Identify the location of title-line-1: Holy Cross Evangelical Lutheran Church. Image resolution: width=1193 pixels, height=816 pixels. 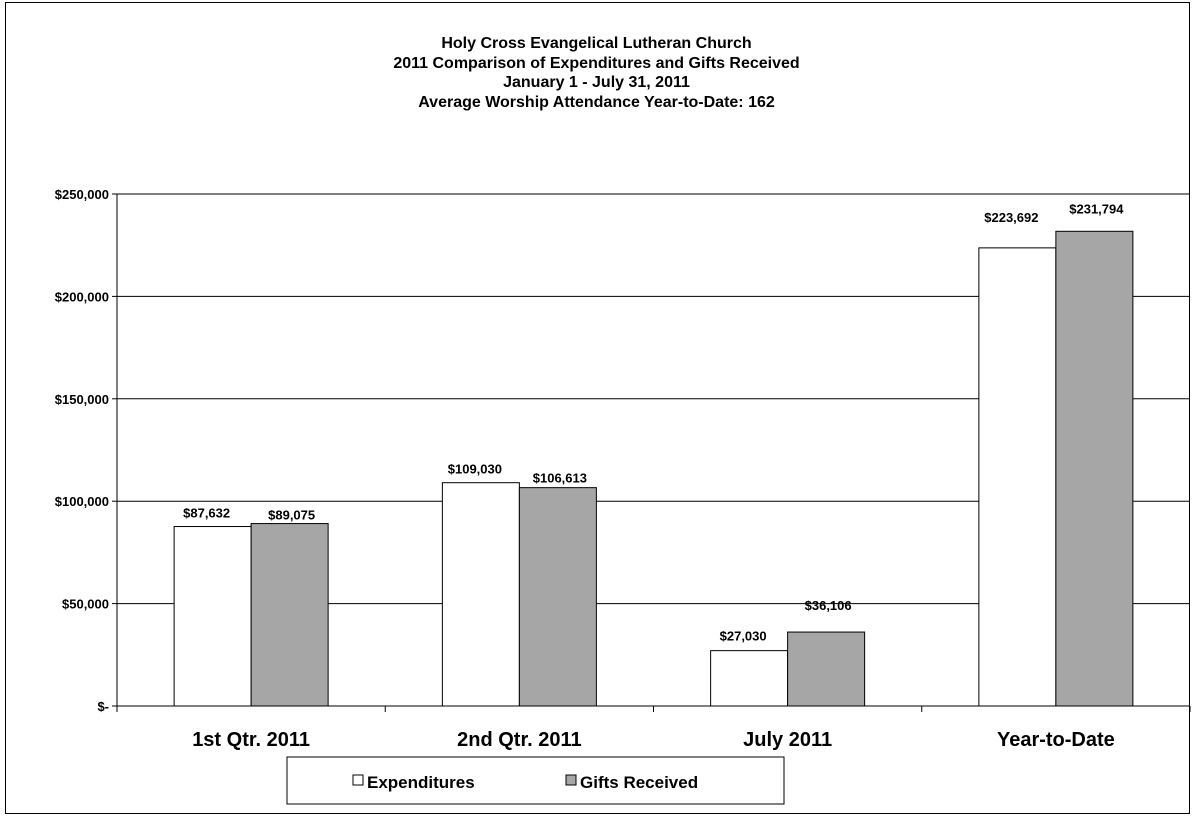
(596, 43).